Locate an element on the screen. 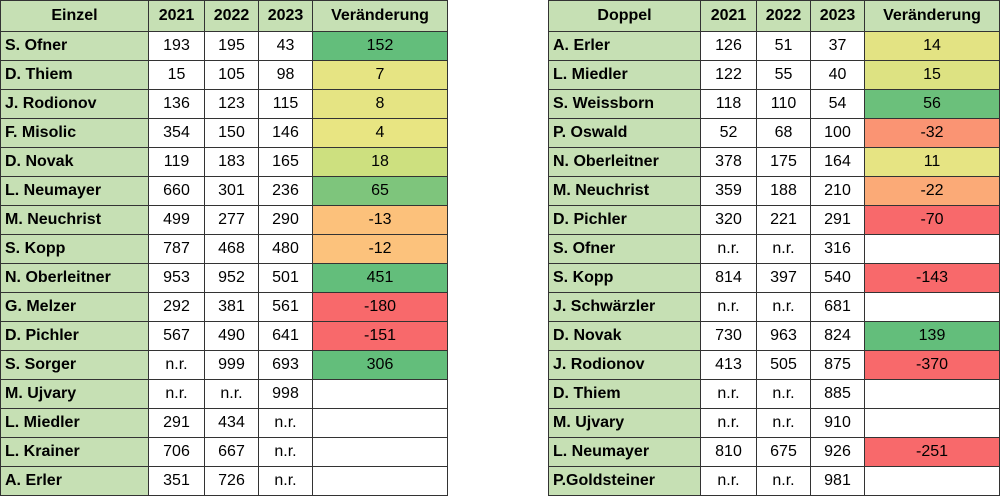  row: S. Ofner n.r. n.r. 316 is located at coordinates (774, 249).